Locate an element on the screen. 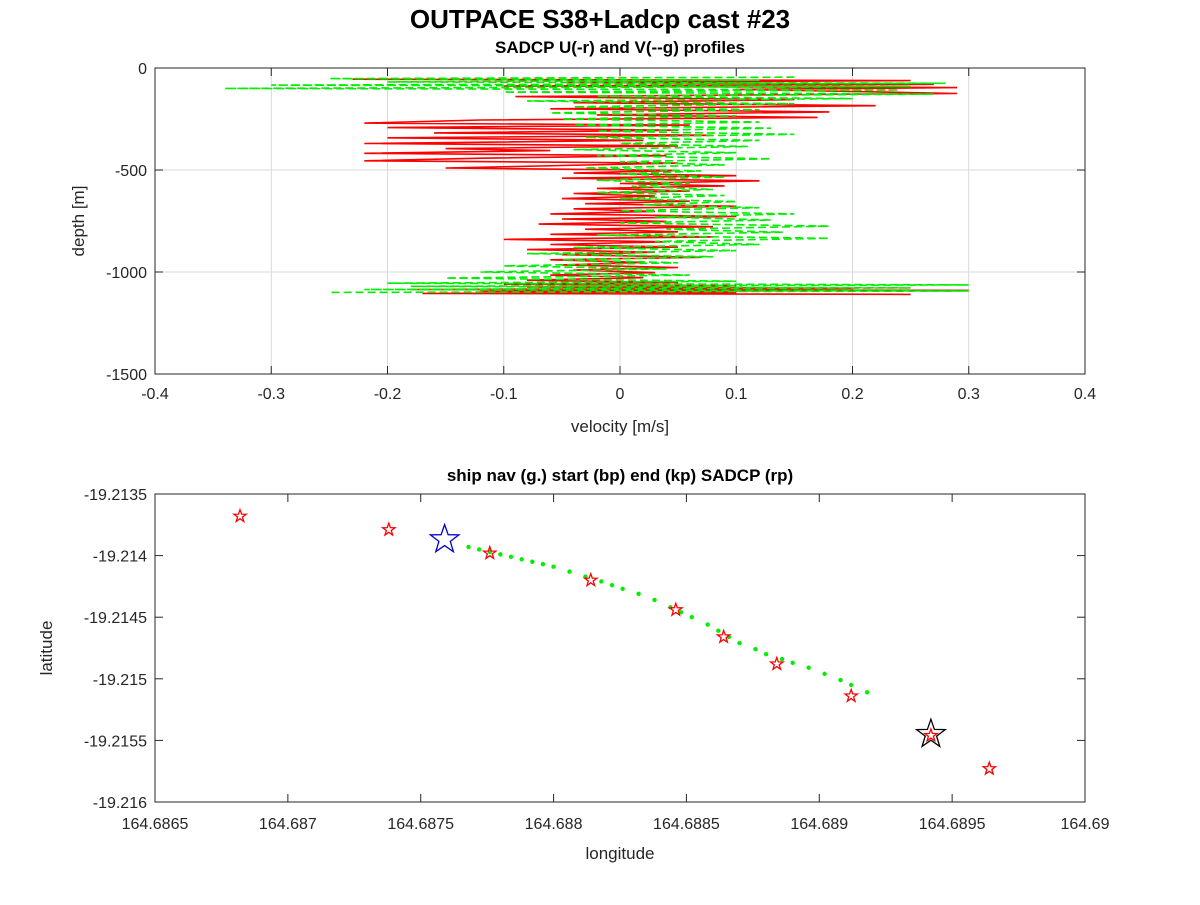 The width and height of the screenshot is (1200, 905). profile-x-tick-label: -0.3 is located at coordinates (271, 394).